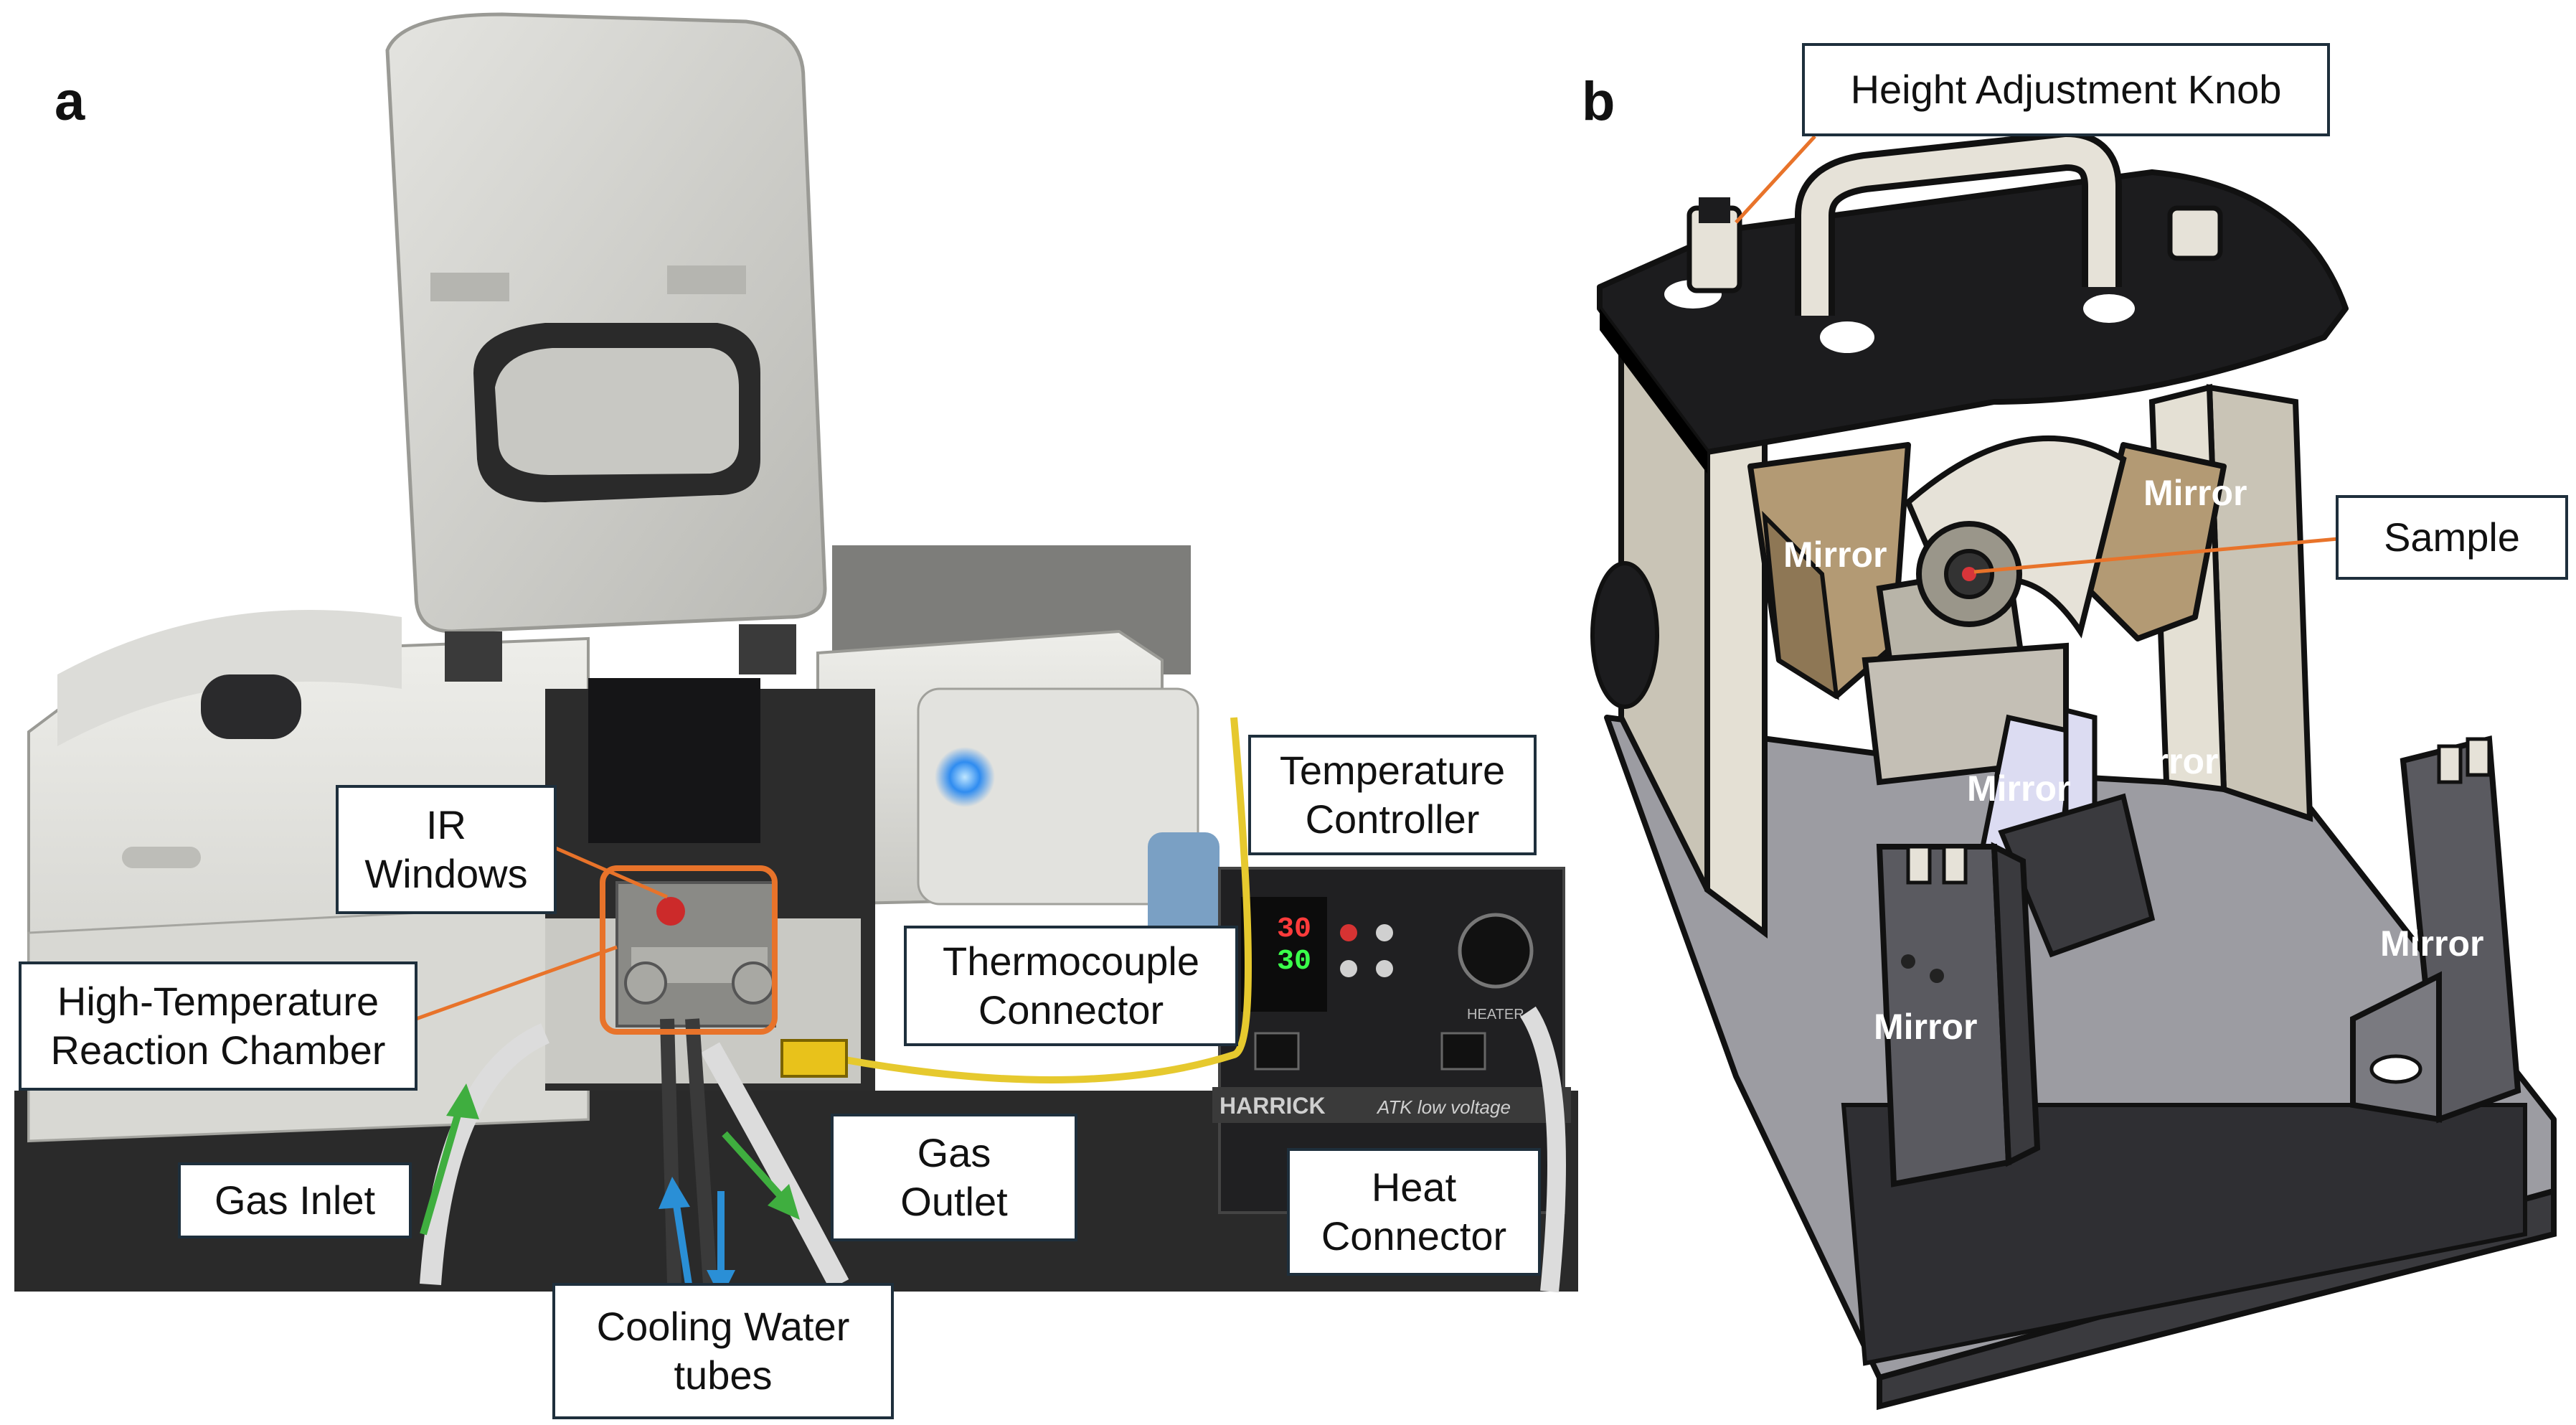 This screenshot has width=2576, height=1425. What do you see at coordinates (757, 1169) in the screenshot?
I see `gas-outlet-arrow` at bounding box center [757, 1169].